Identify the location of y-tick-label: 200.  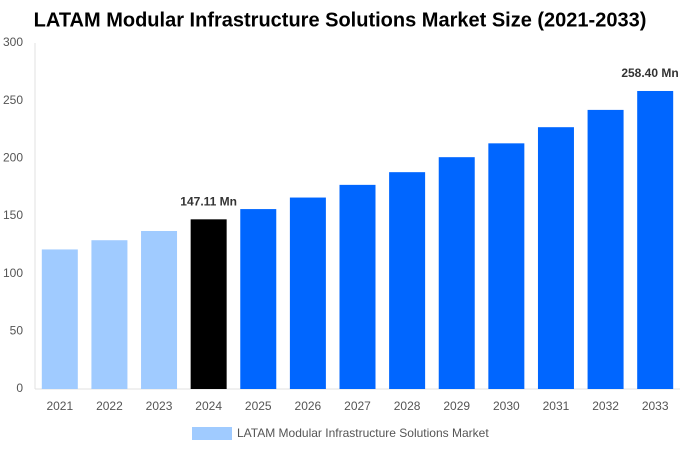
(13, 158).